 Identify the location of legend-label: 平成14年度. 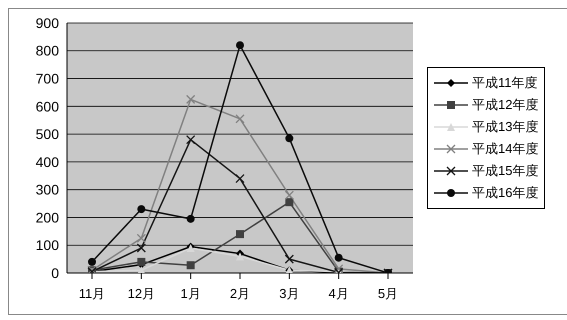
(505, 149).